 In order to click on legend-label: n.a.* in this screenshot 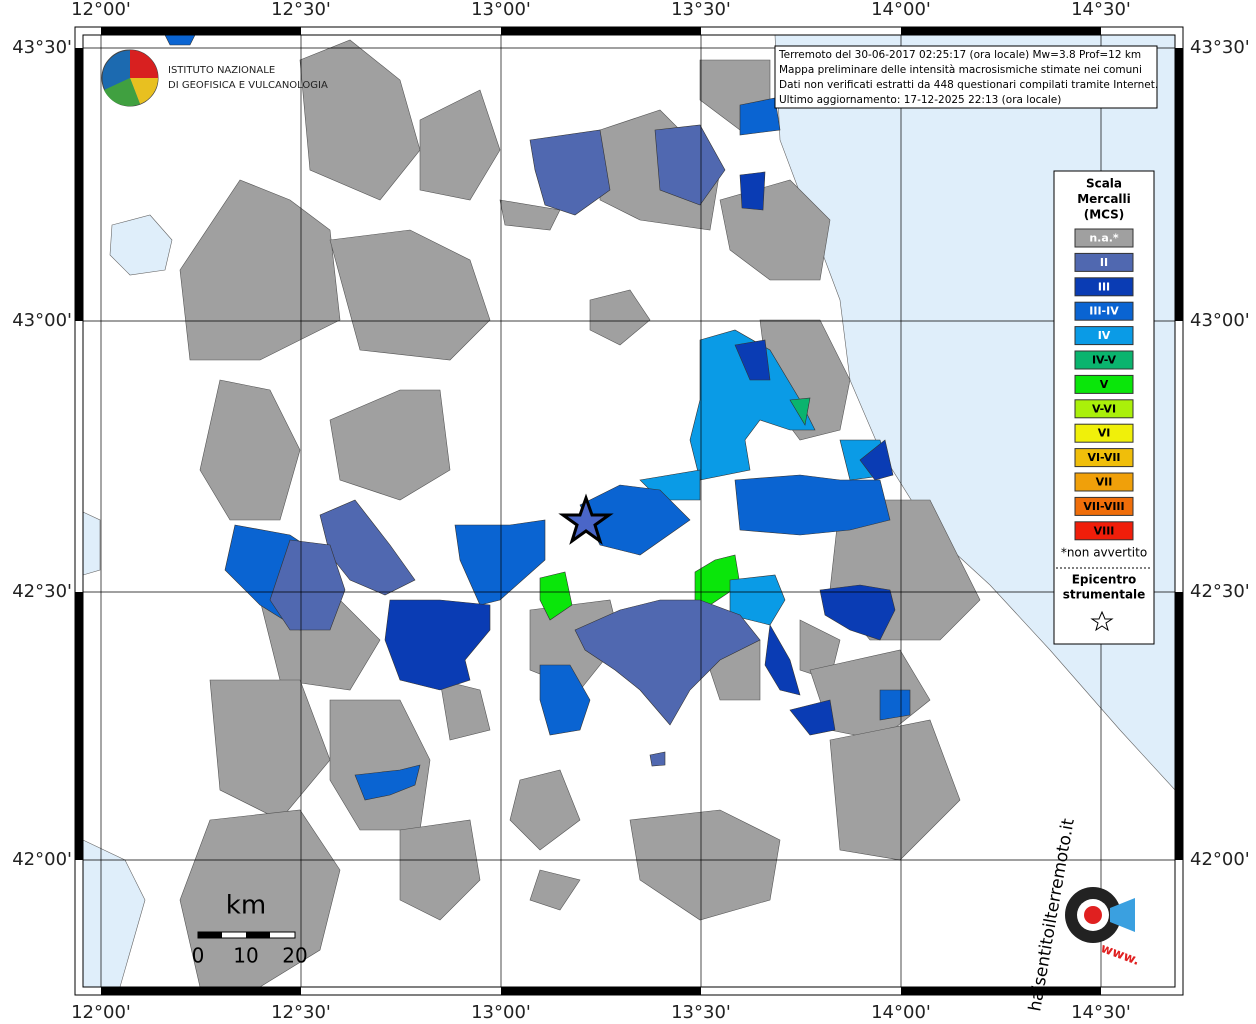, I will do `click(1104, 238)`.